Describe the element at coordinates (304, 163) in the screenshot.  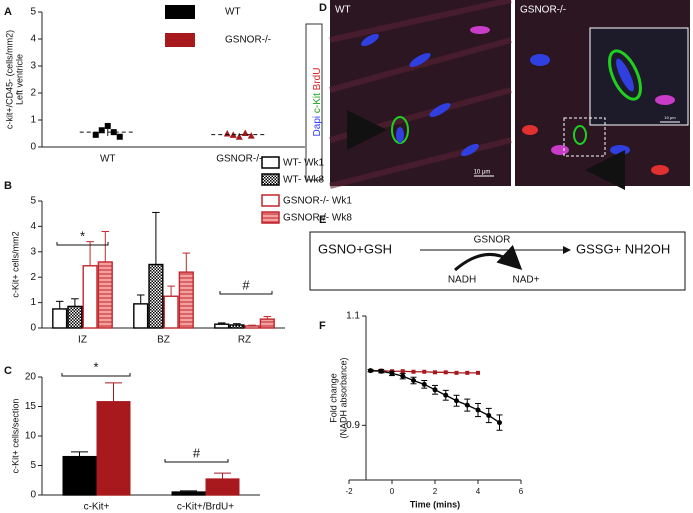
I see `legend-label: WT- Wk1` at that location.